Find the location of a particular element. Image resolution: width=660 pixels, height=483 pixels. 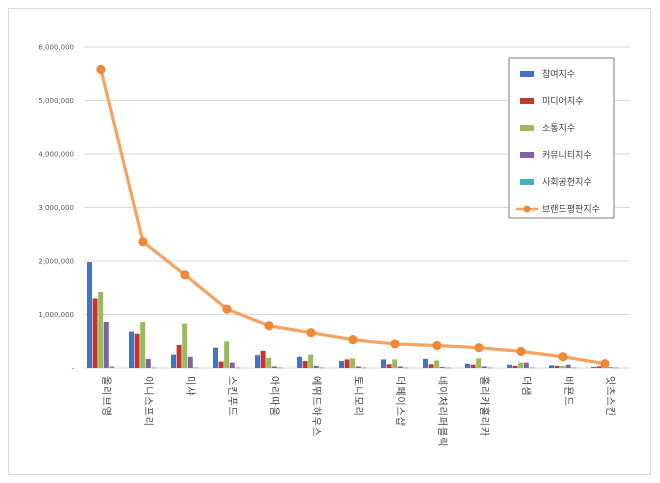

legend-label-0: 참여지수 is located at coordinates (558, 74).